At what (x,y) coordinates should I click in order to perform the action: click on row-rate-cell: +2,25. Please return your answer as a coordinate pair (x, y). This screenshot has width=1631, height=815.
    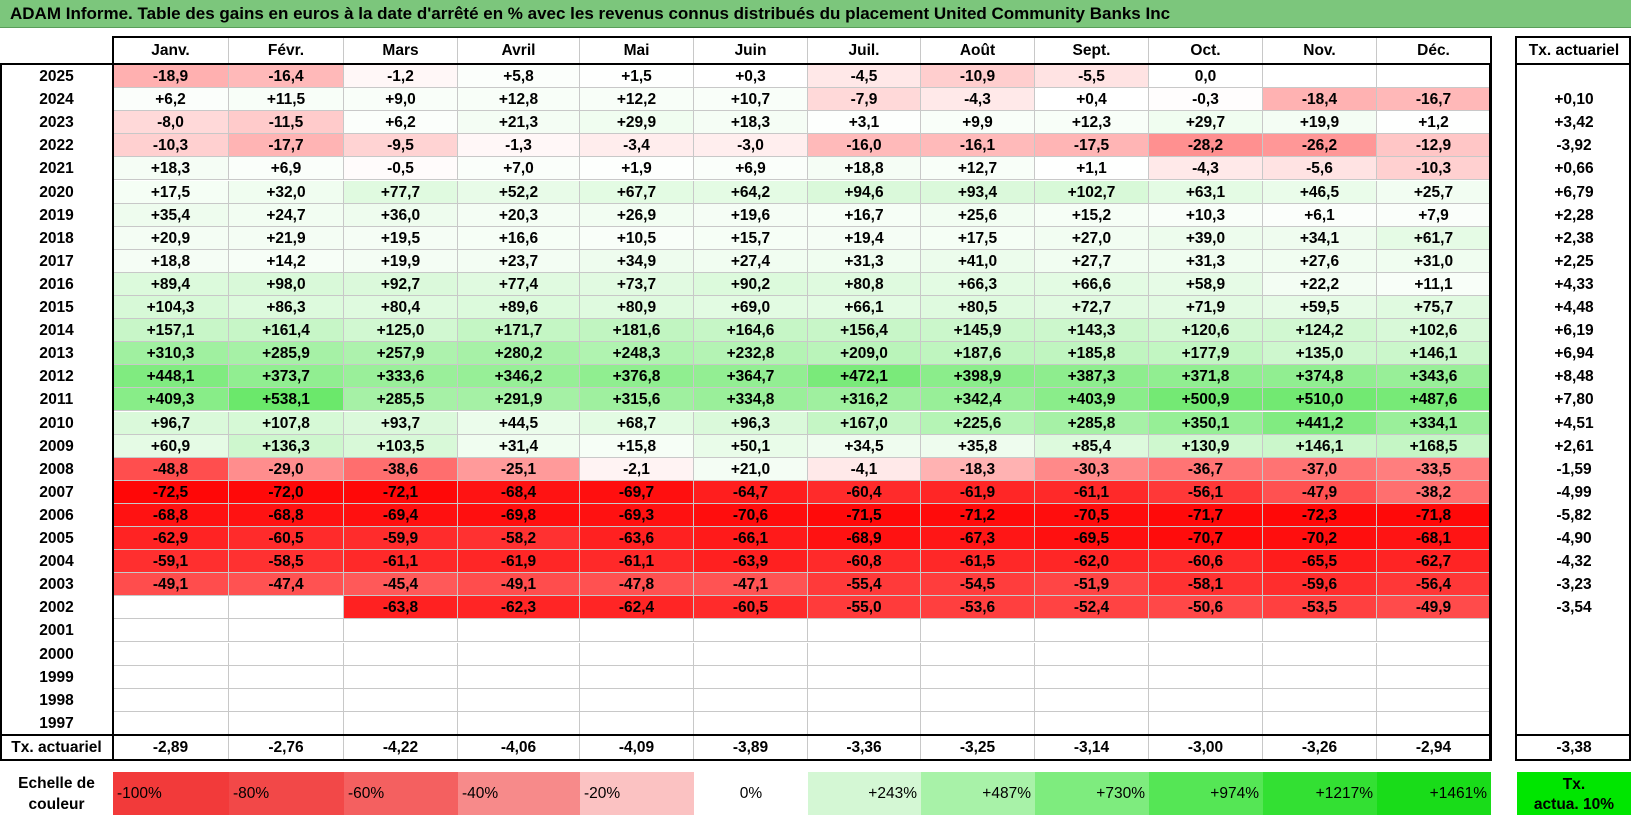
    Looking at the image, I should click on (1574, 261).